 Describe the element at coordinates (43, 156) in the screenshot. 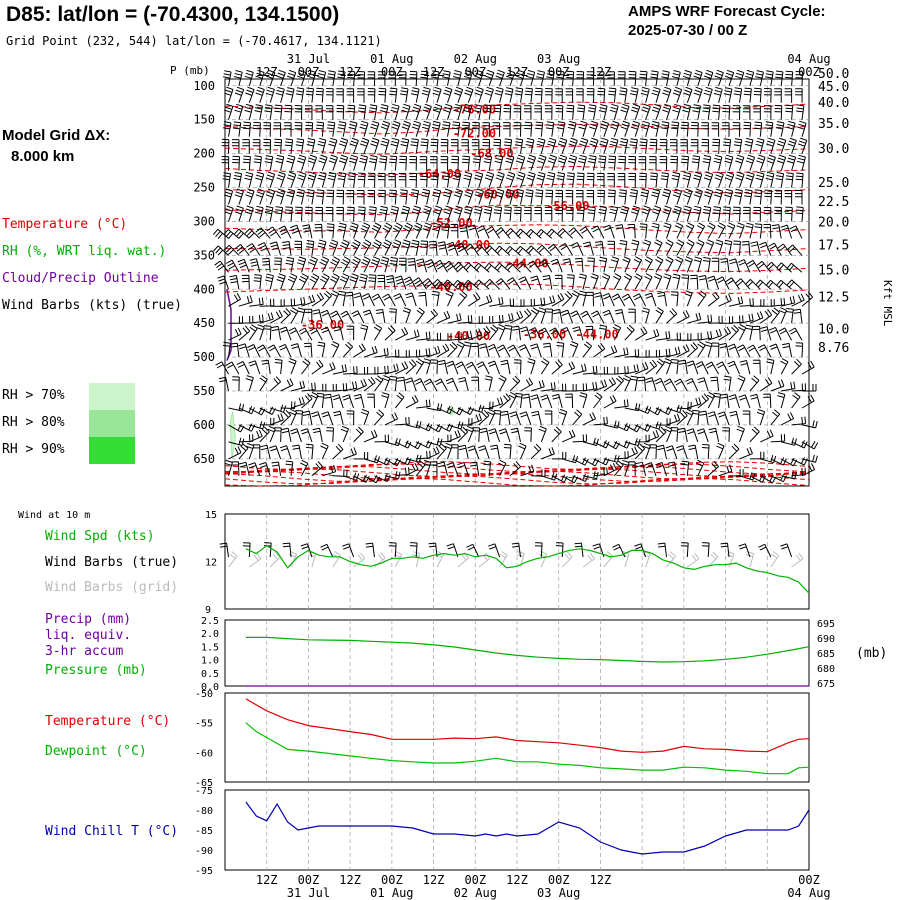

I see `model-grid-value: 8.000 km` at that location.